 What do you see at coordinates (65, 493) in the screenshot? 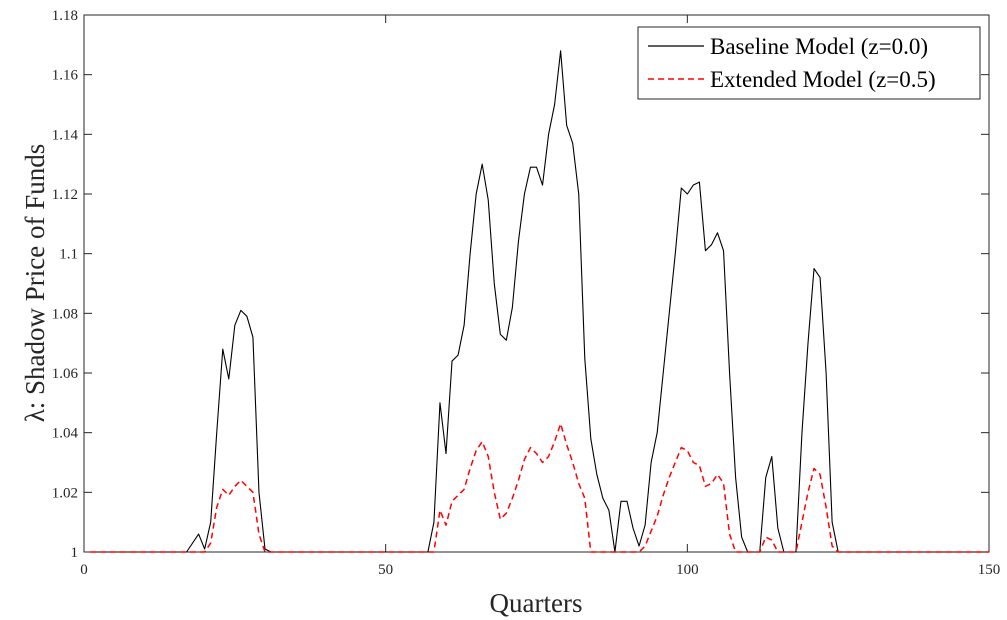
I see `y-tick-label: 1.02` at bounding box center [65, 493].